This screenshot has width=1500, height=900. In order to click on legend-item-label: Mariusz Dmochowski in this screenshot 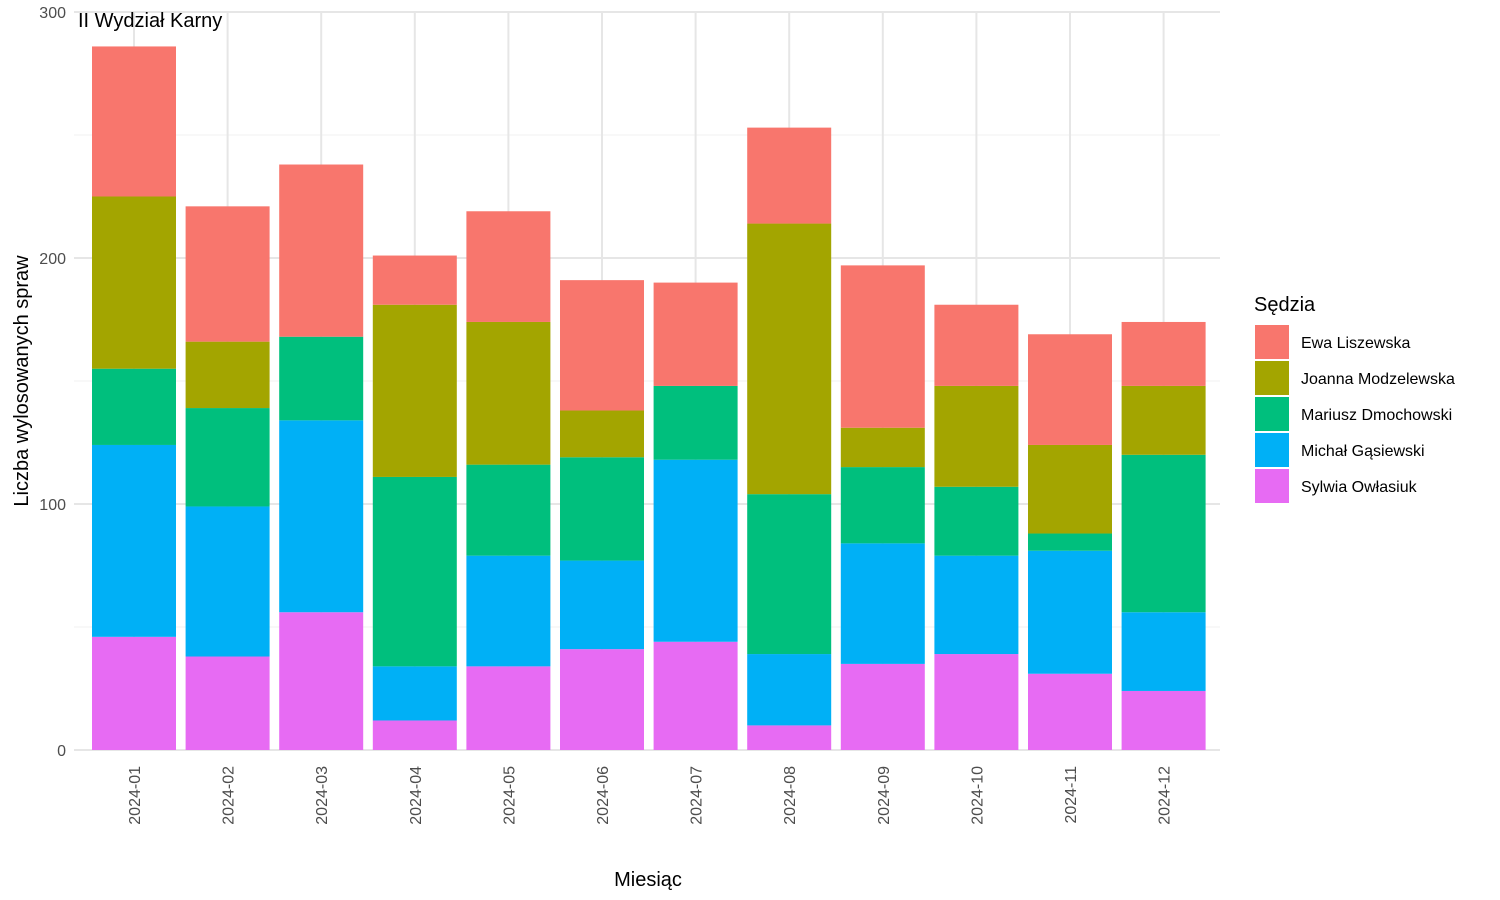, I will do `click(1376, 415)`.